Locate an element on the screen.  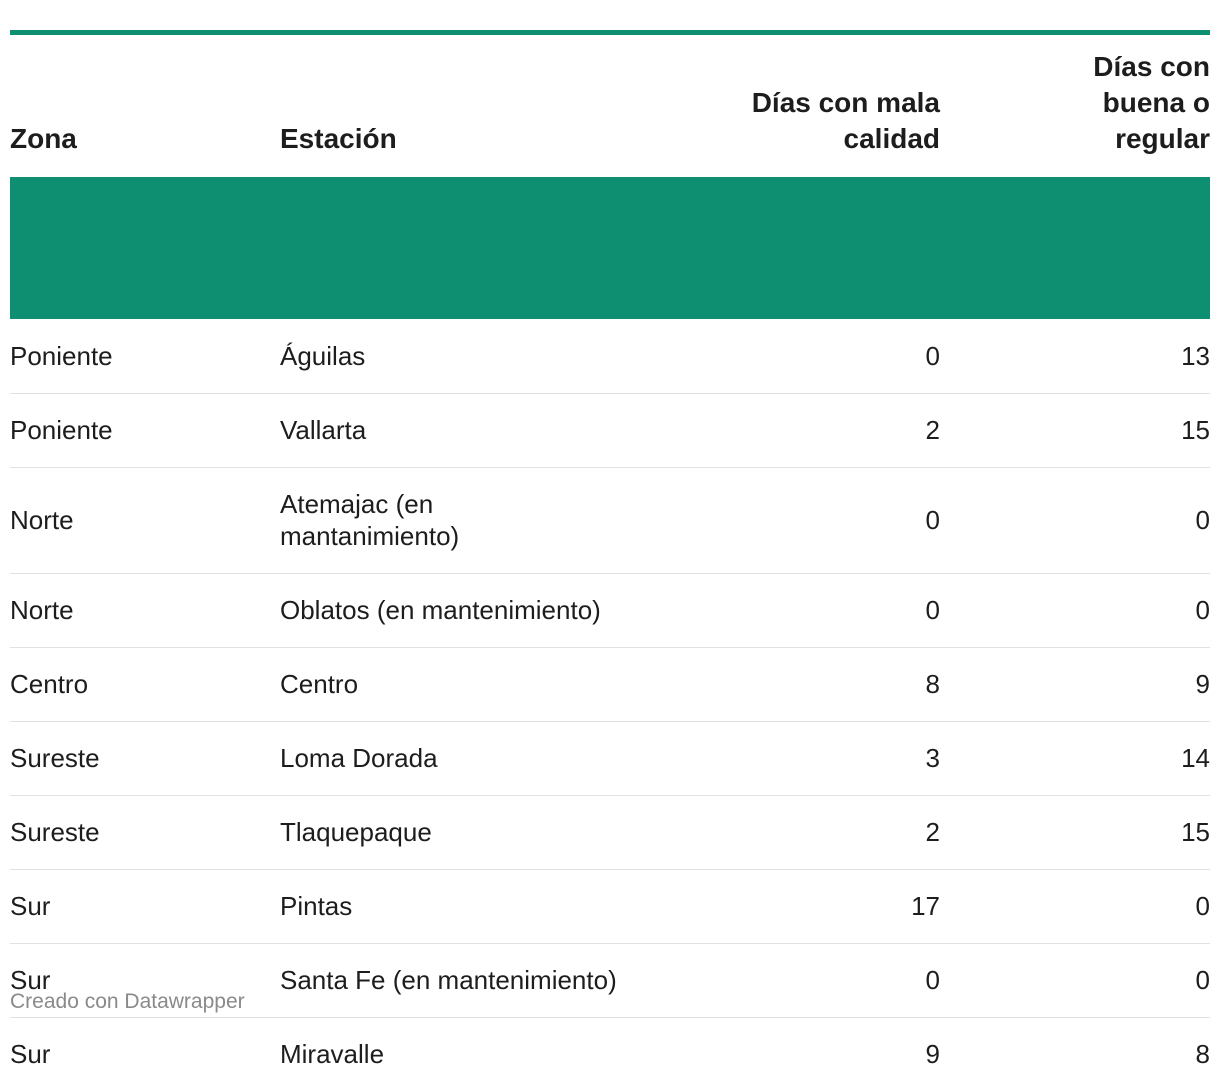
column-header-mala: Días con mala calidad is located at coordinates (790, 106).